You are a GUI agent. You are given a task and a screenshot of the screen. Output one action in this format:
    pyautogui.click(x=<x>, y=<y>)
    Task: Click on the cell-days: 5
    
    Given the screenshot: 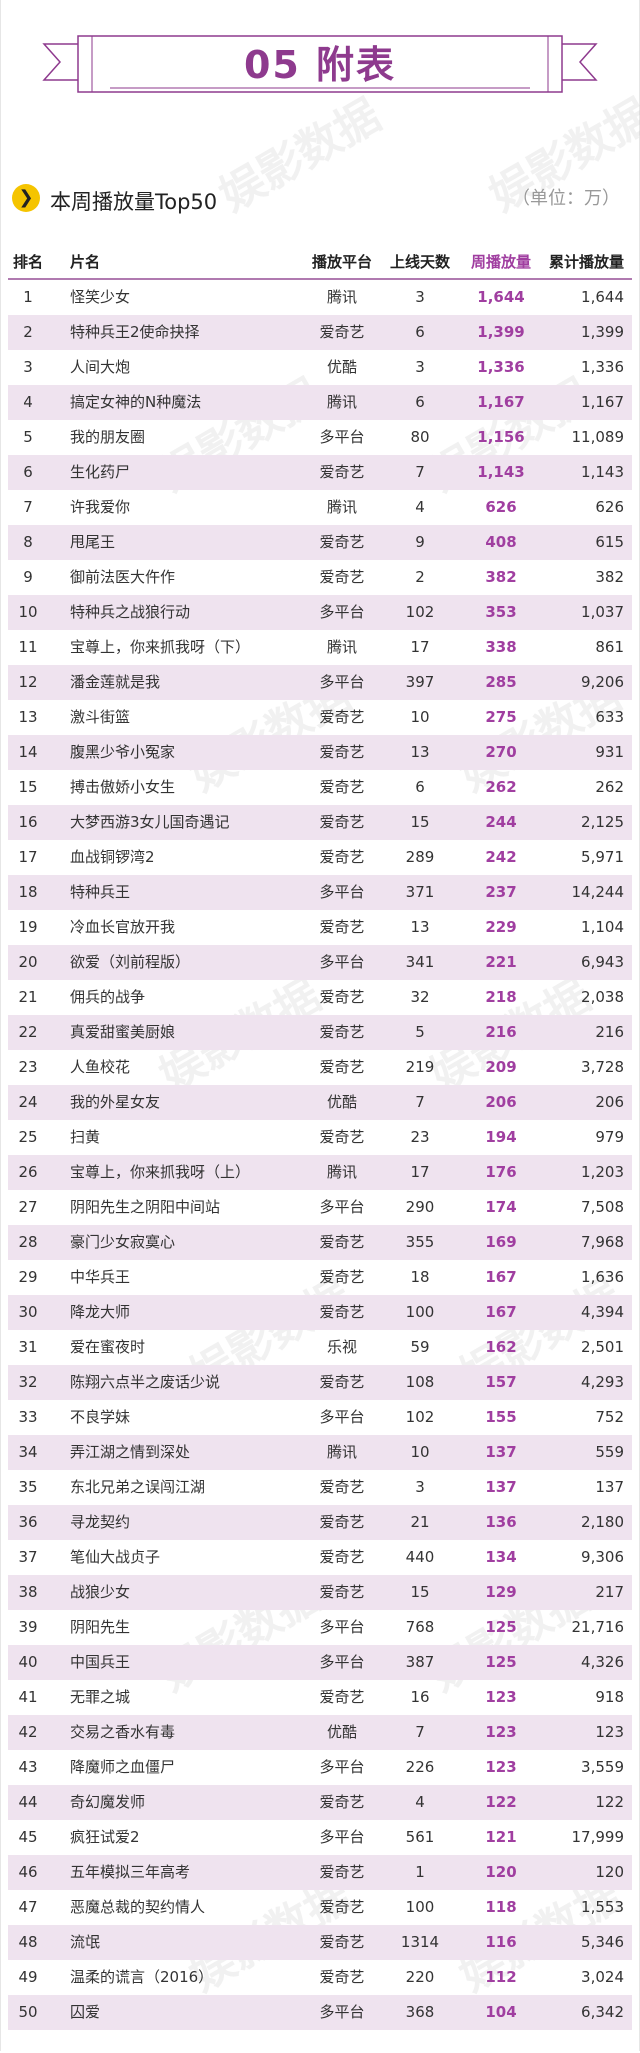 What is the action you would take?
    pyautogui.click(x=420, y=1032)
    